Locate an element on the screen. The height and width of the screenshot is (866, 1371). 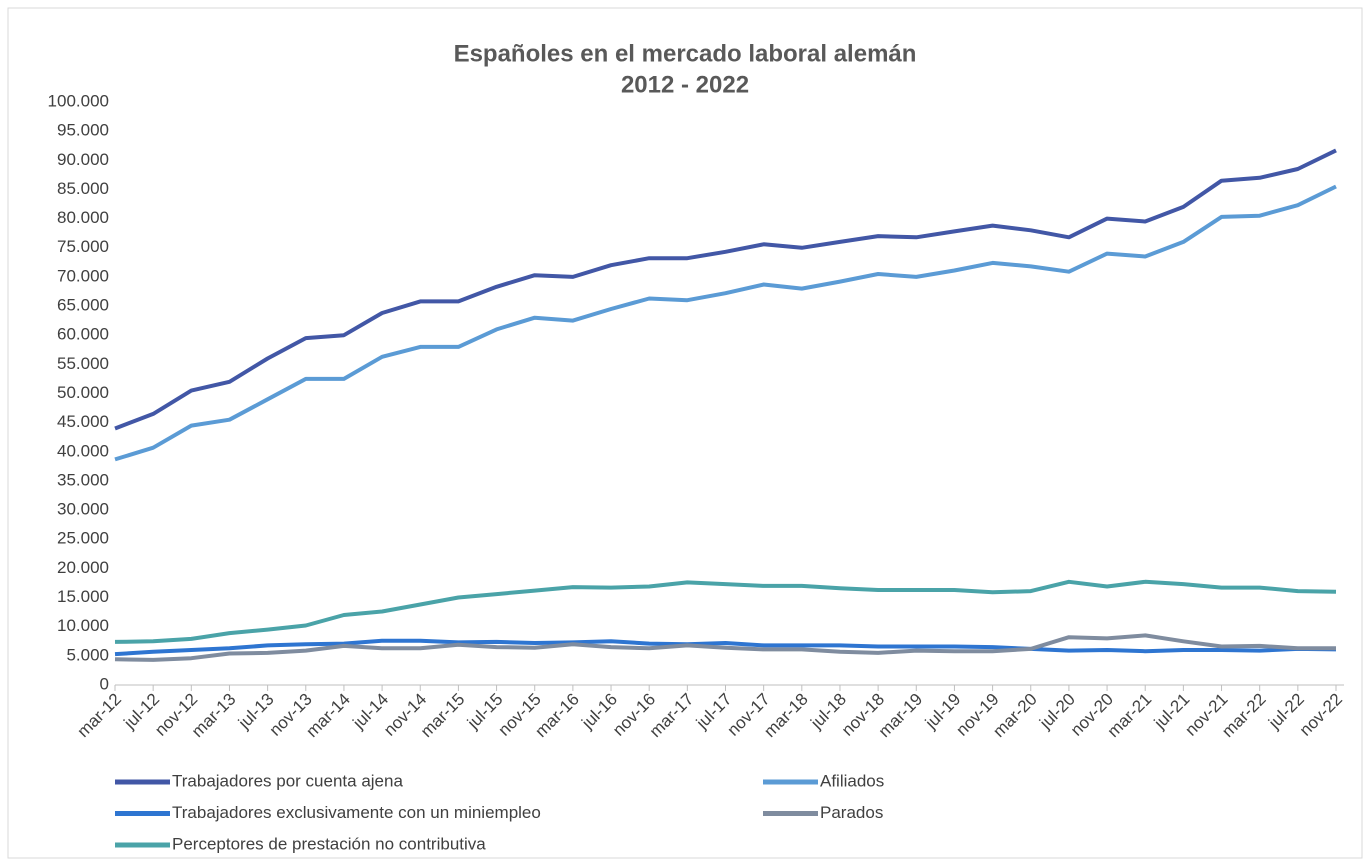
chart-title: Españoles en el mercado laboral alemán is located at coordinates (685, 53).